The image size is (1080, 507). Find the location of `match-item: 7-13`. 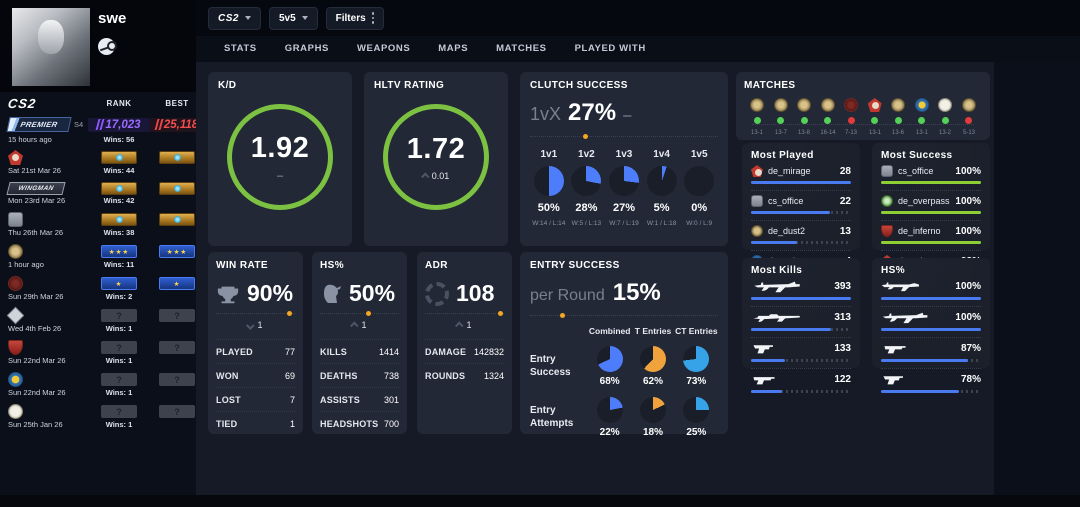

match-item: 7-13 is located at coordinates (851, 117).